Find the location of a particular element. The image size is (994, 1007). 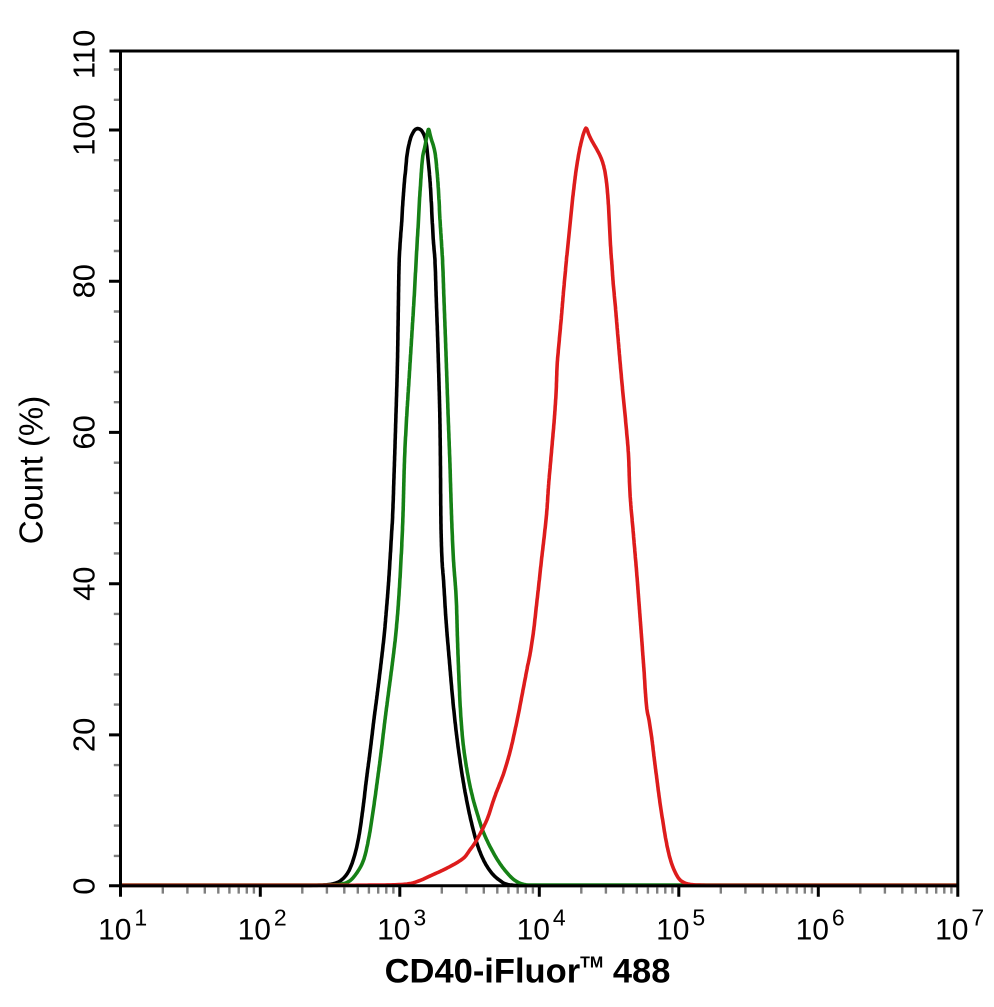

svg-text: Count (%) is located at coordinates (31, 470).